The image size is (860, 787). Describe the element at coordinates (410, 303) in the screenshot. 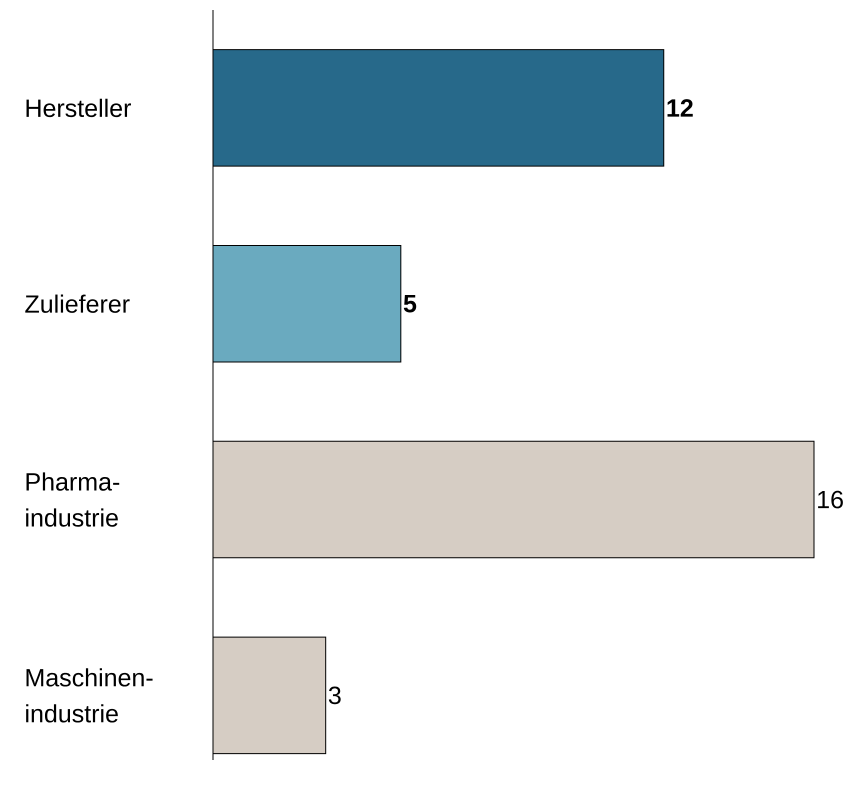

I see `data-label: 5` at that location.